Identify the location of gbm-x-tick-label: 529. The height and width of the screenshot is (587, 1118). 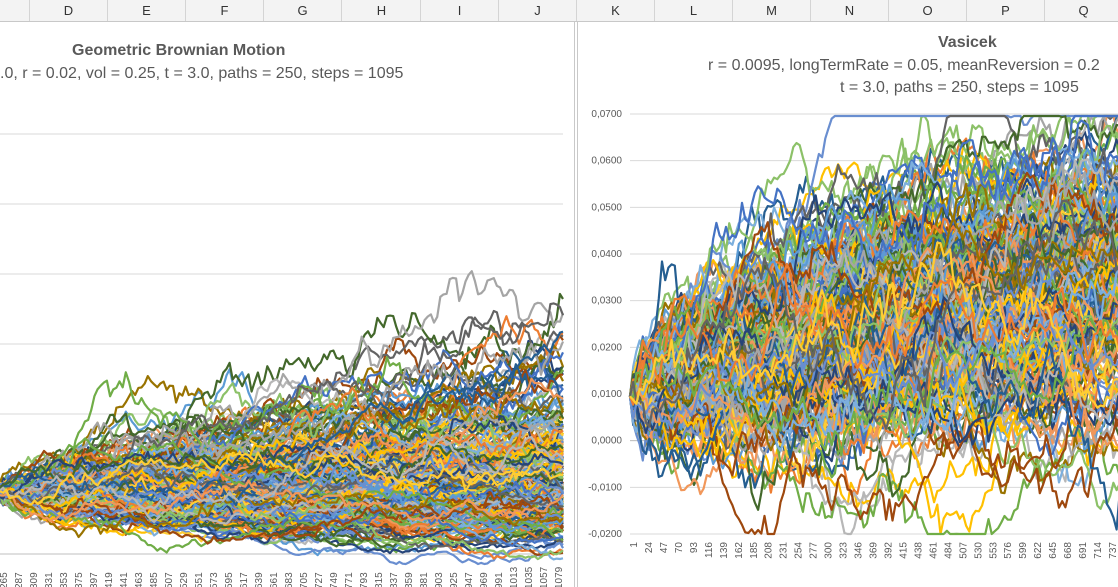
(184, 579).